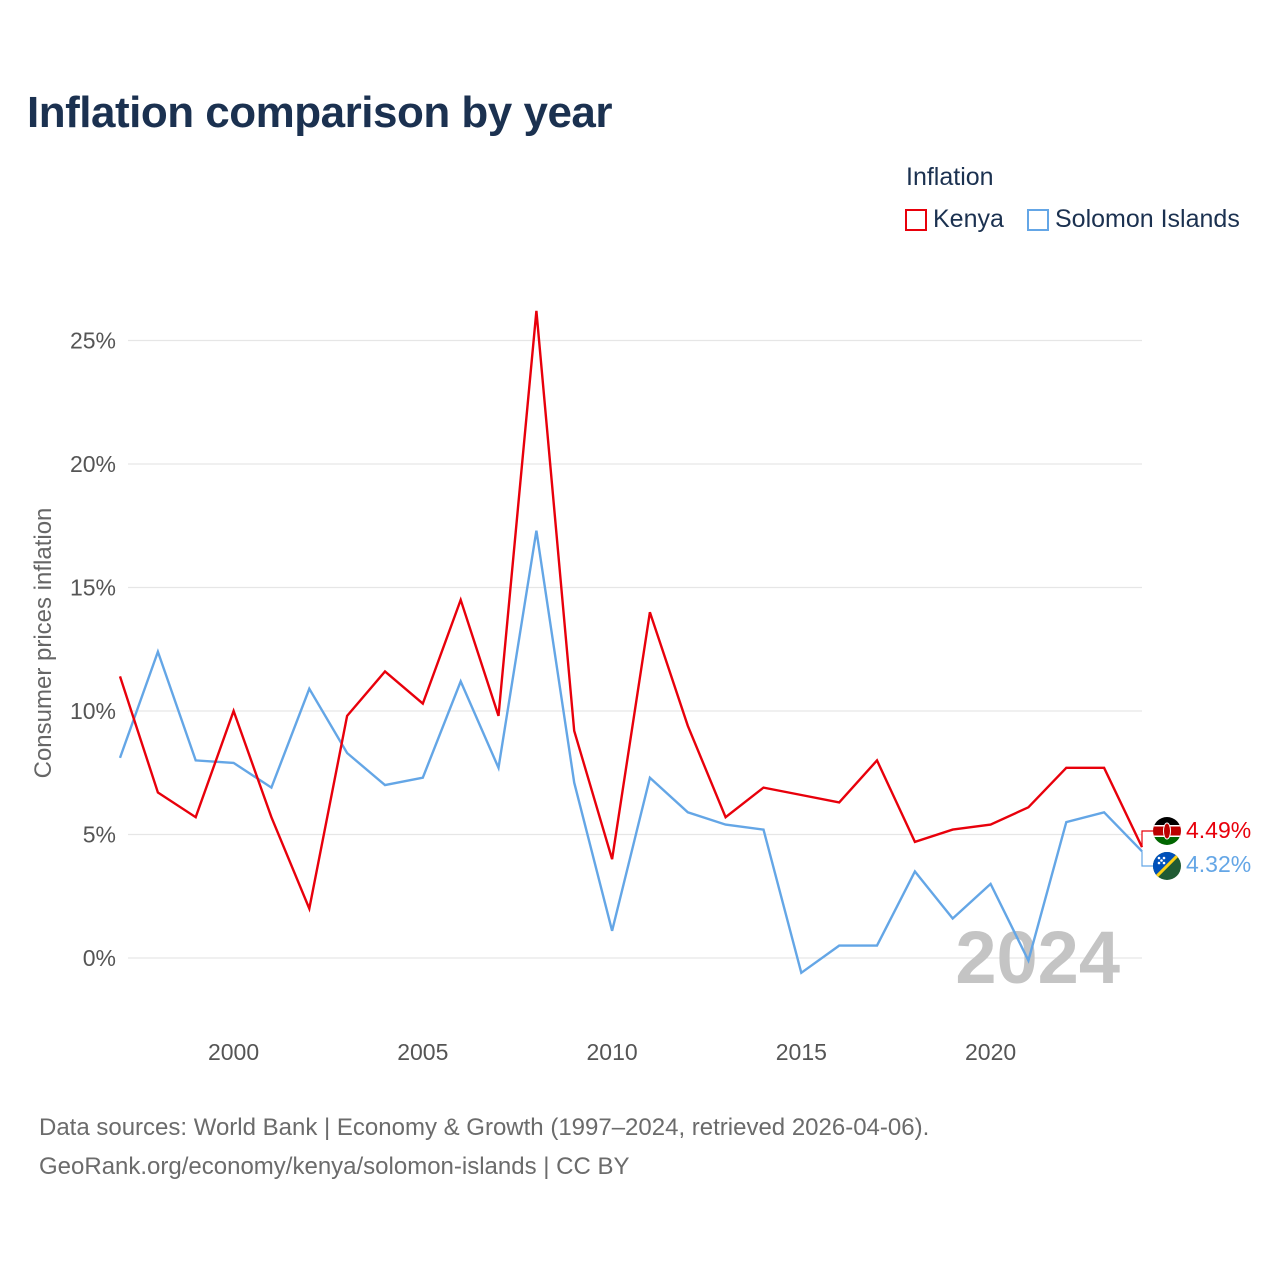  Describe the element at coordinates (93, 341) in the screenshot. I see `y-tick-label: 25%` at that location.